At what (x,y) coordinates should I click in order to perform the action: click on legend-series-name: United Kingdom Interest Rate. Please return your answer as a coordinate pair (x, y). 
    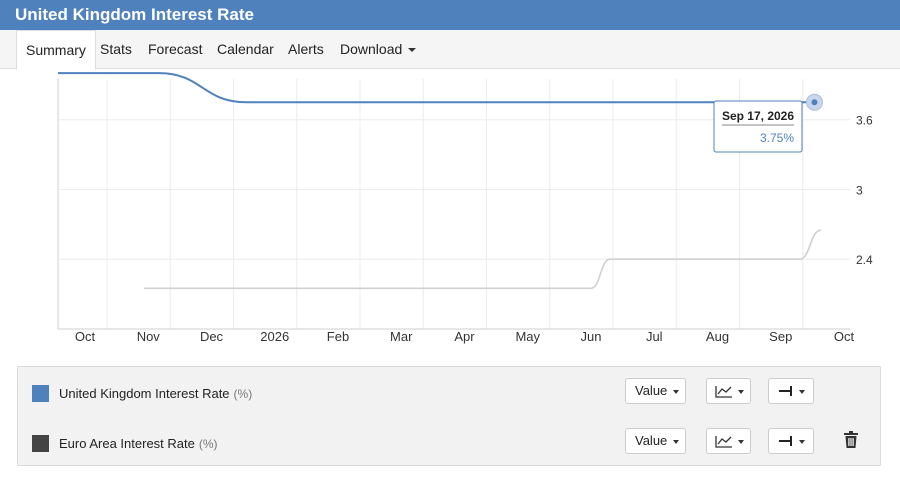
    Looking at the image, I should click on (144, 393).